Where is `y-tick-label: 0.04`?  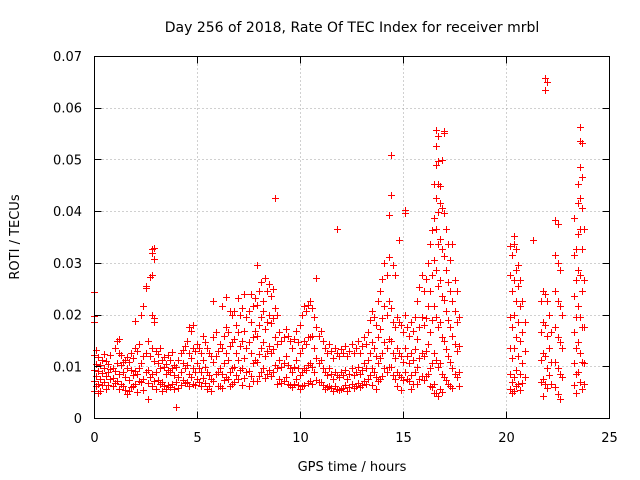
y-tick-label: 0.04 is located at coordinates (67, 212).